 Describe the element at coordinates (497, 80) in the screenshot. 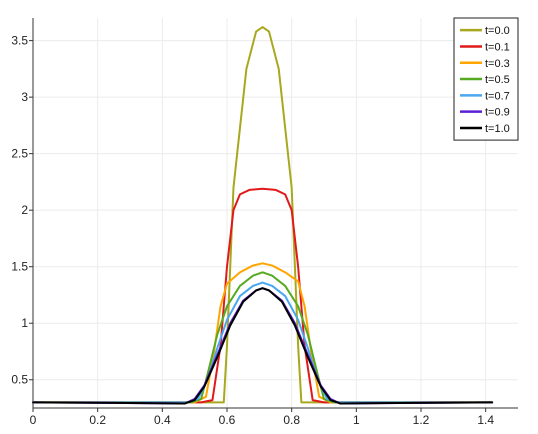

I see `legend-label: t=0.5` at that location.